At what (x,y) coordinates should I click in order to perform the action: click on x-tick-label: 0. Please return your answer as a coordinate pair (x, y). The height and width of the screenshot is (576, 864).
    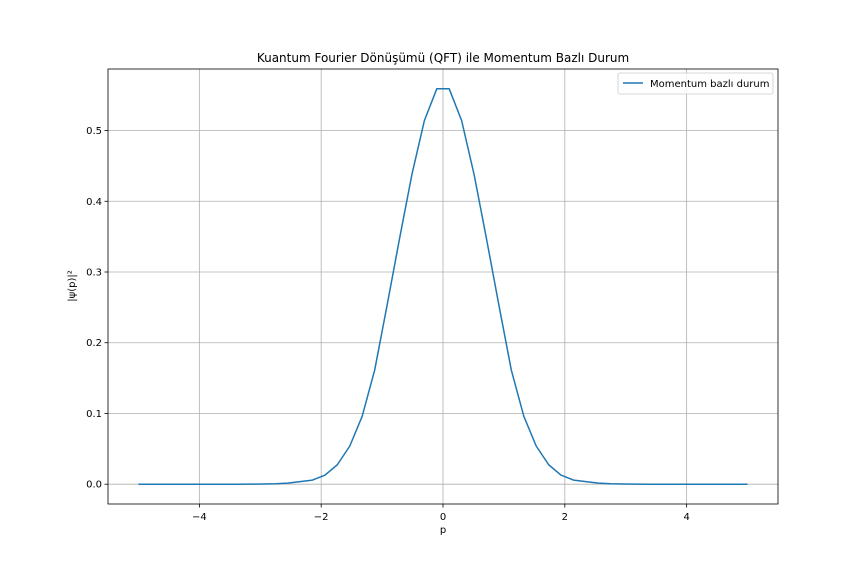
    Looking at the image, I should click on (443, 517).